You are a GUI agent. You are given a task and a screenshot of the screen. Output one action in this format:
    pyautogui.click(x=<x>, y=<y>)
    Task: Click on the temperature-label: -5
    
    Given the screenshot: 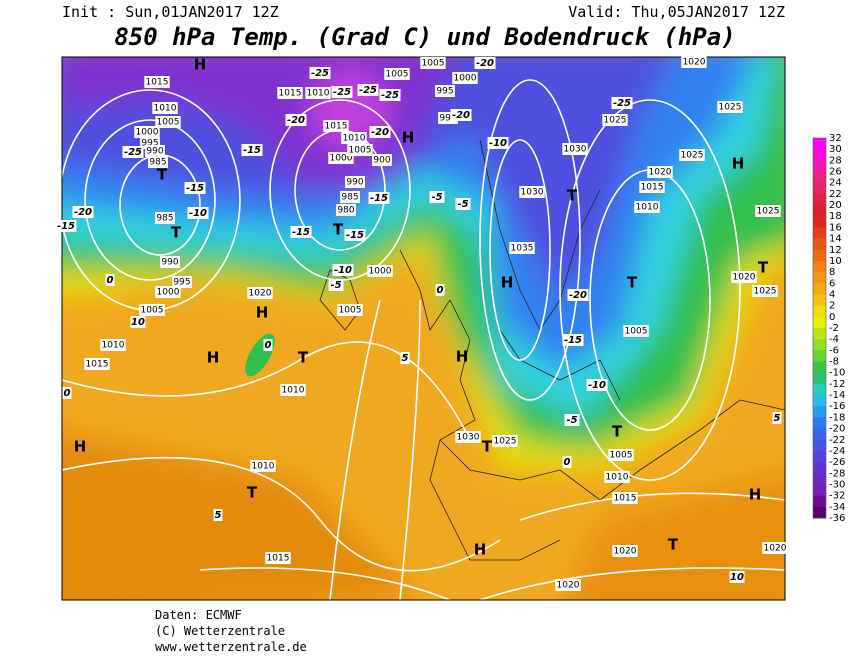 What is the action you would take?
    pyautogui.click(x=436, y=197)
    